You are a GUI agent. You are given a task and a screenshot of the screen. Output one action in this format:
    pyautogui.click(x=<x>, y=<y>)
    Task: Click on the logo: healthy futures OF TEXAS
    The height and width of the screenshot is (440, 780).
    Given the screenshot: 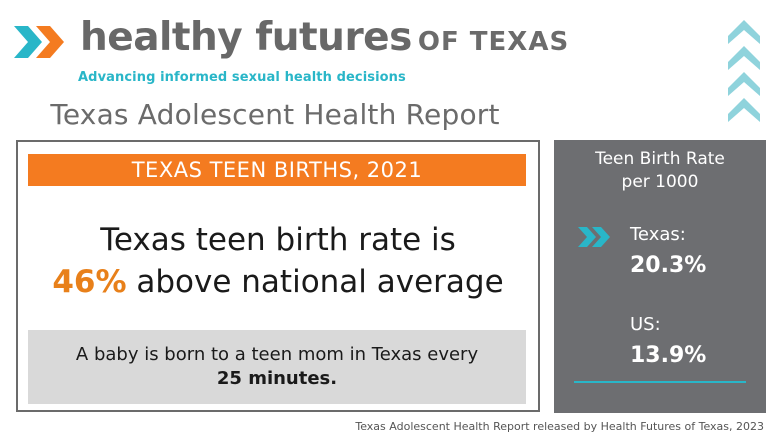 What is the action you would take?
    pyautogui.click(x=290, y=40)
    